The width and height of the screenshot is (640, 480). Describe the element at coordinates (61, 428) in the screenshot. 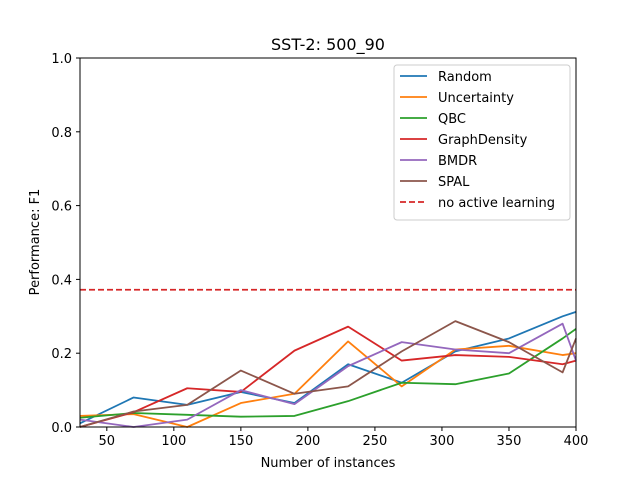

I see `y-tick-label: 0.0` at that location.